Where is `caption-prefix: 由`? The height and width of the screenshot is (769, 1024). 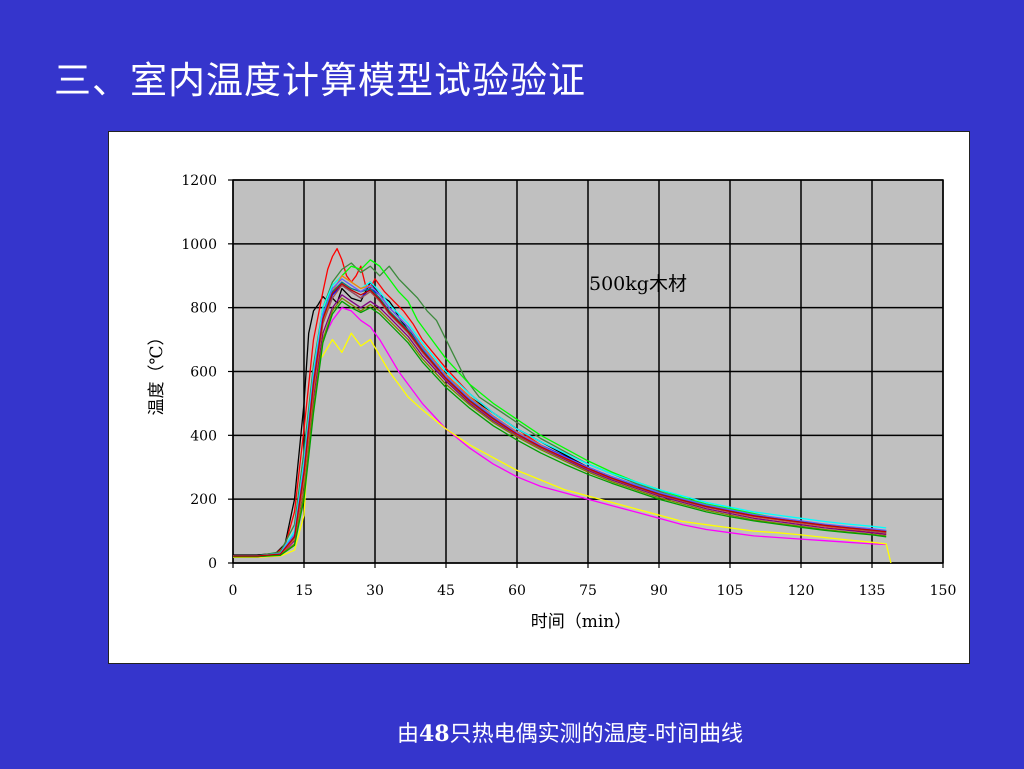
caption-prefix: 由 is located at coordinates (407, 734).